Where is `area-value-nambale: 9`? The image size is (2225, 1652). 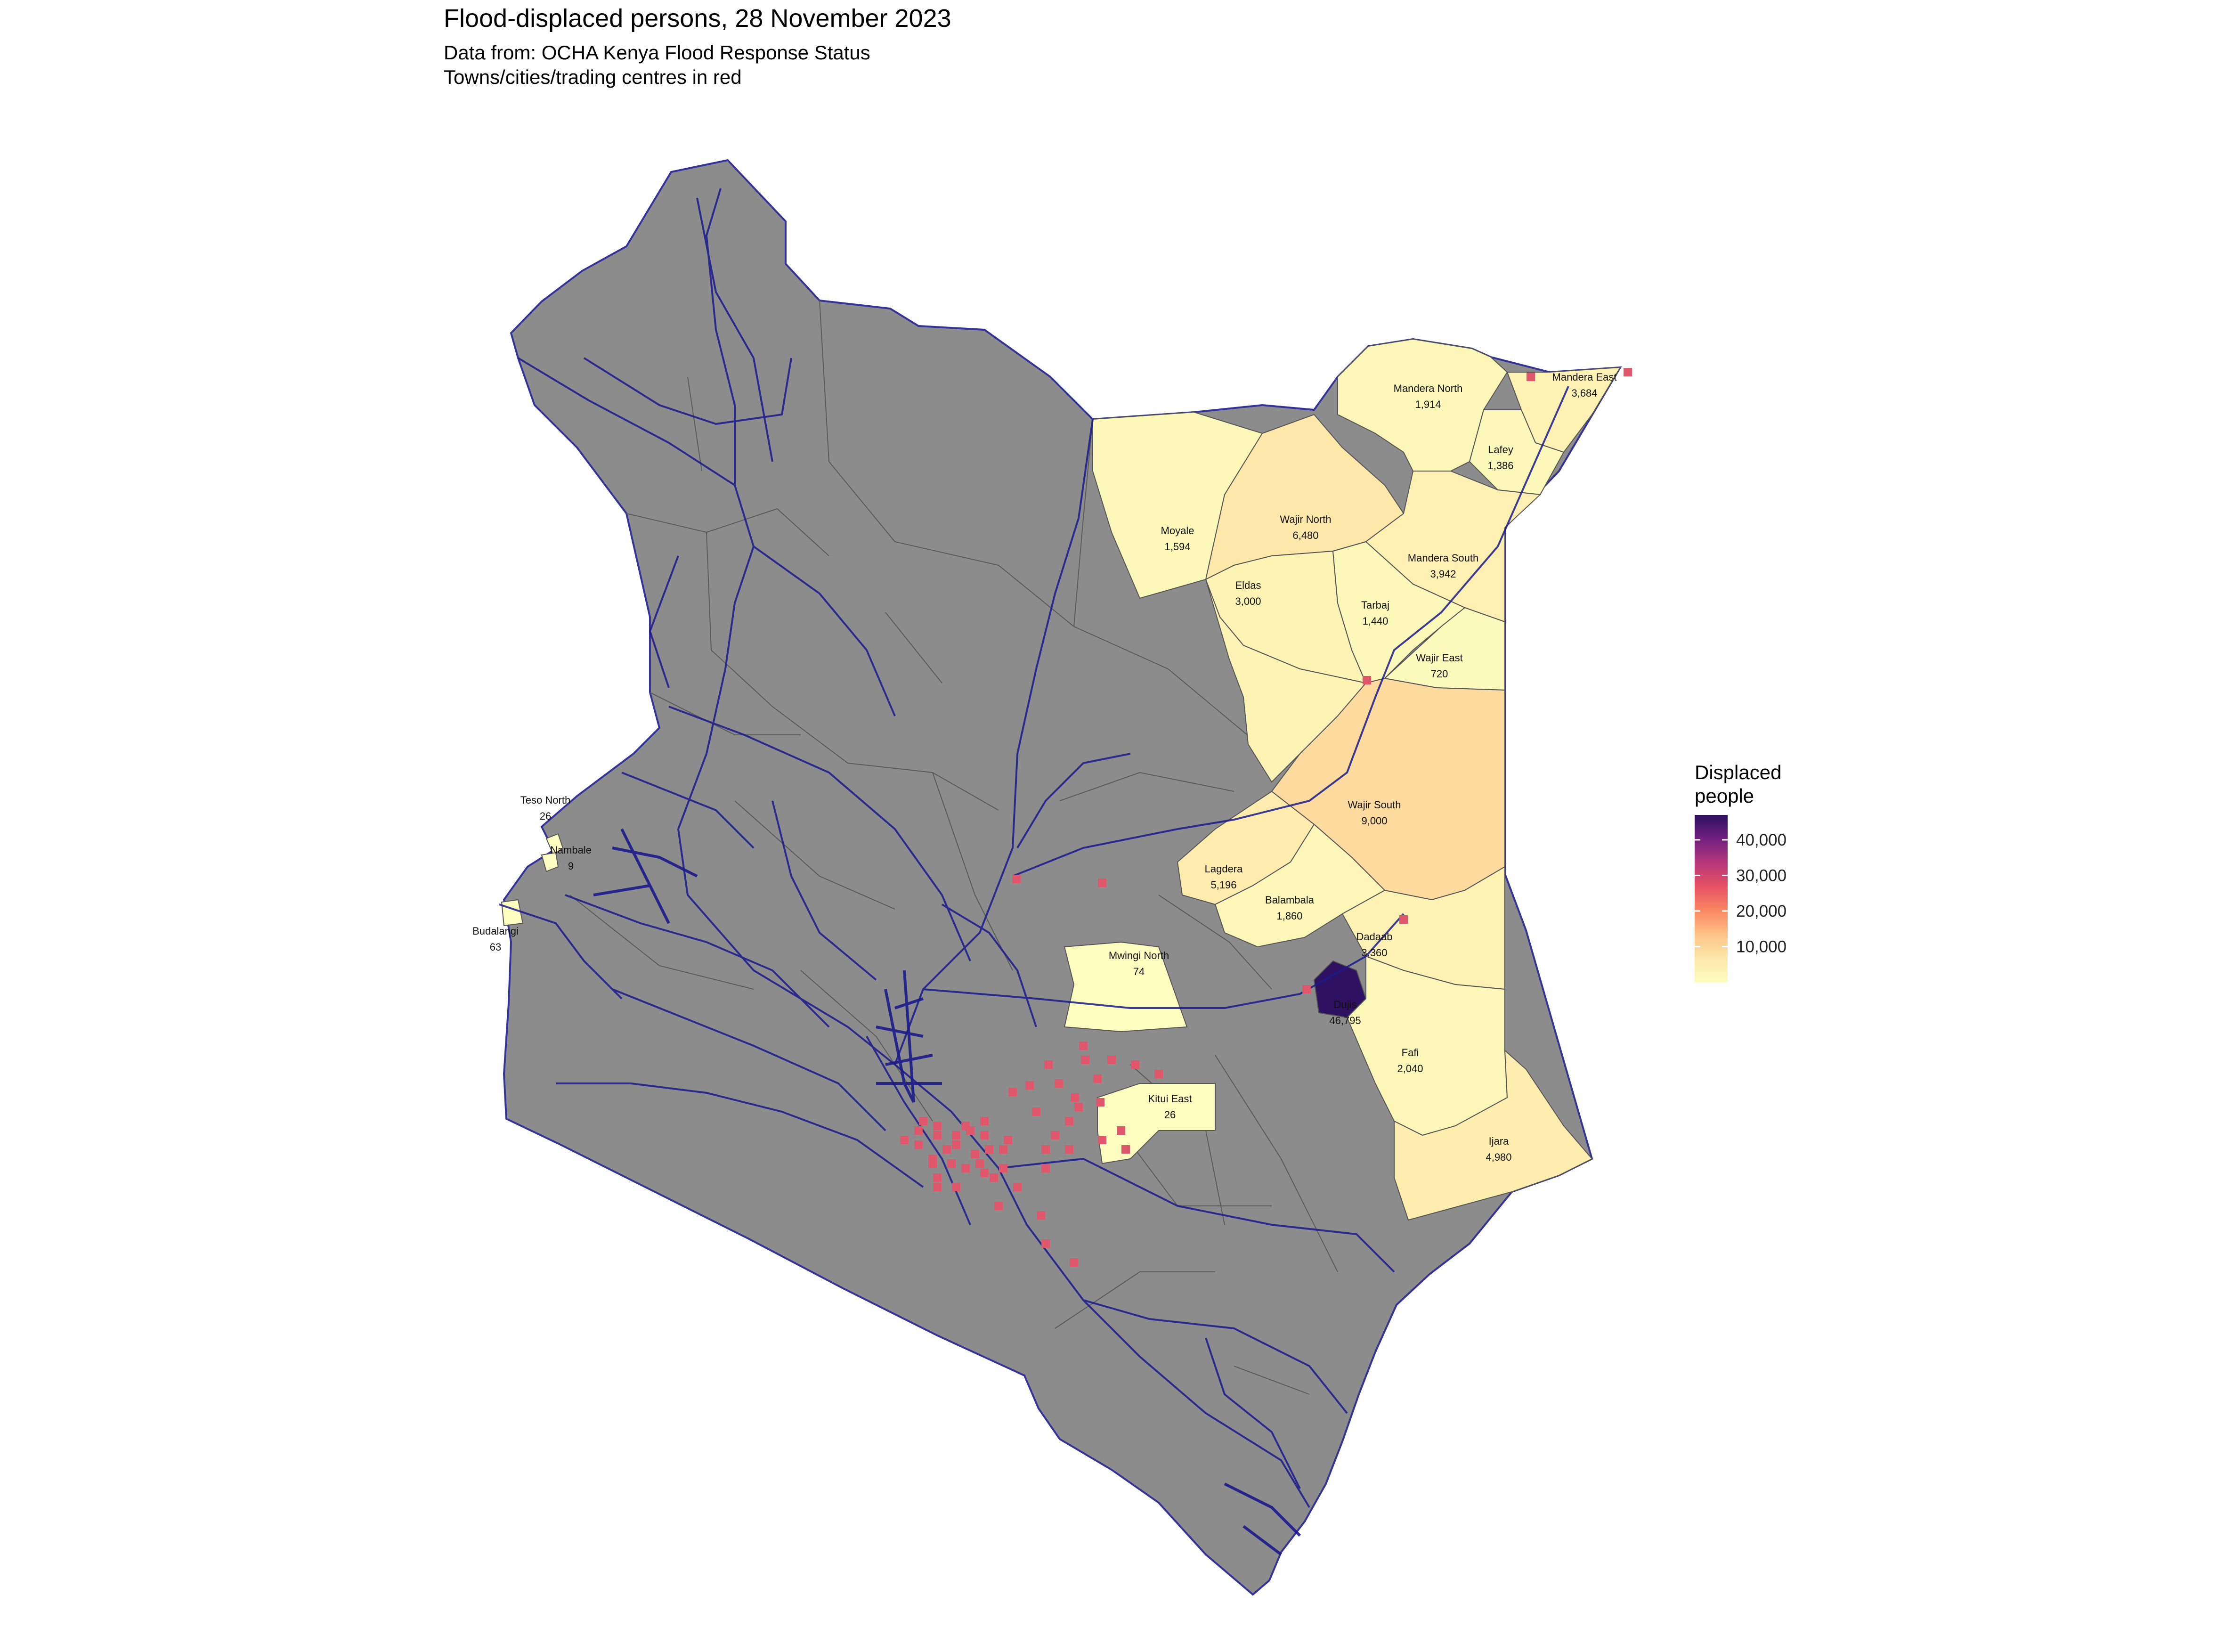 area-value-nambale: 9 is located at coordinates (571, 866).